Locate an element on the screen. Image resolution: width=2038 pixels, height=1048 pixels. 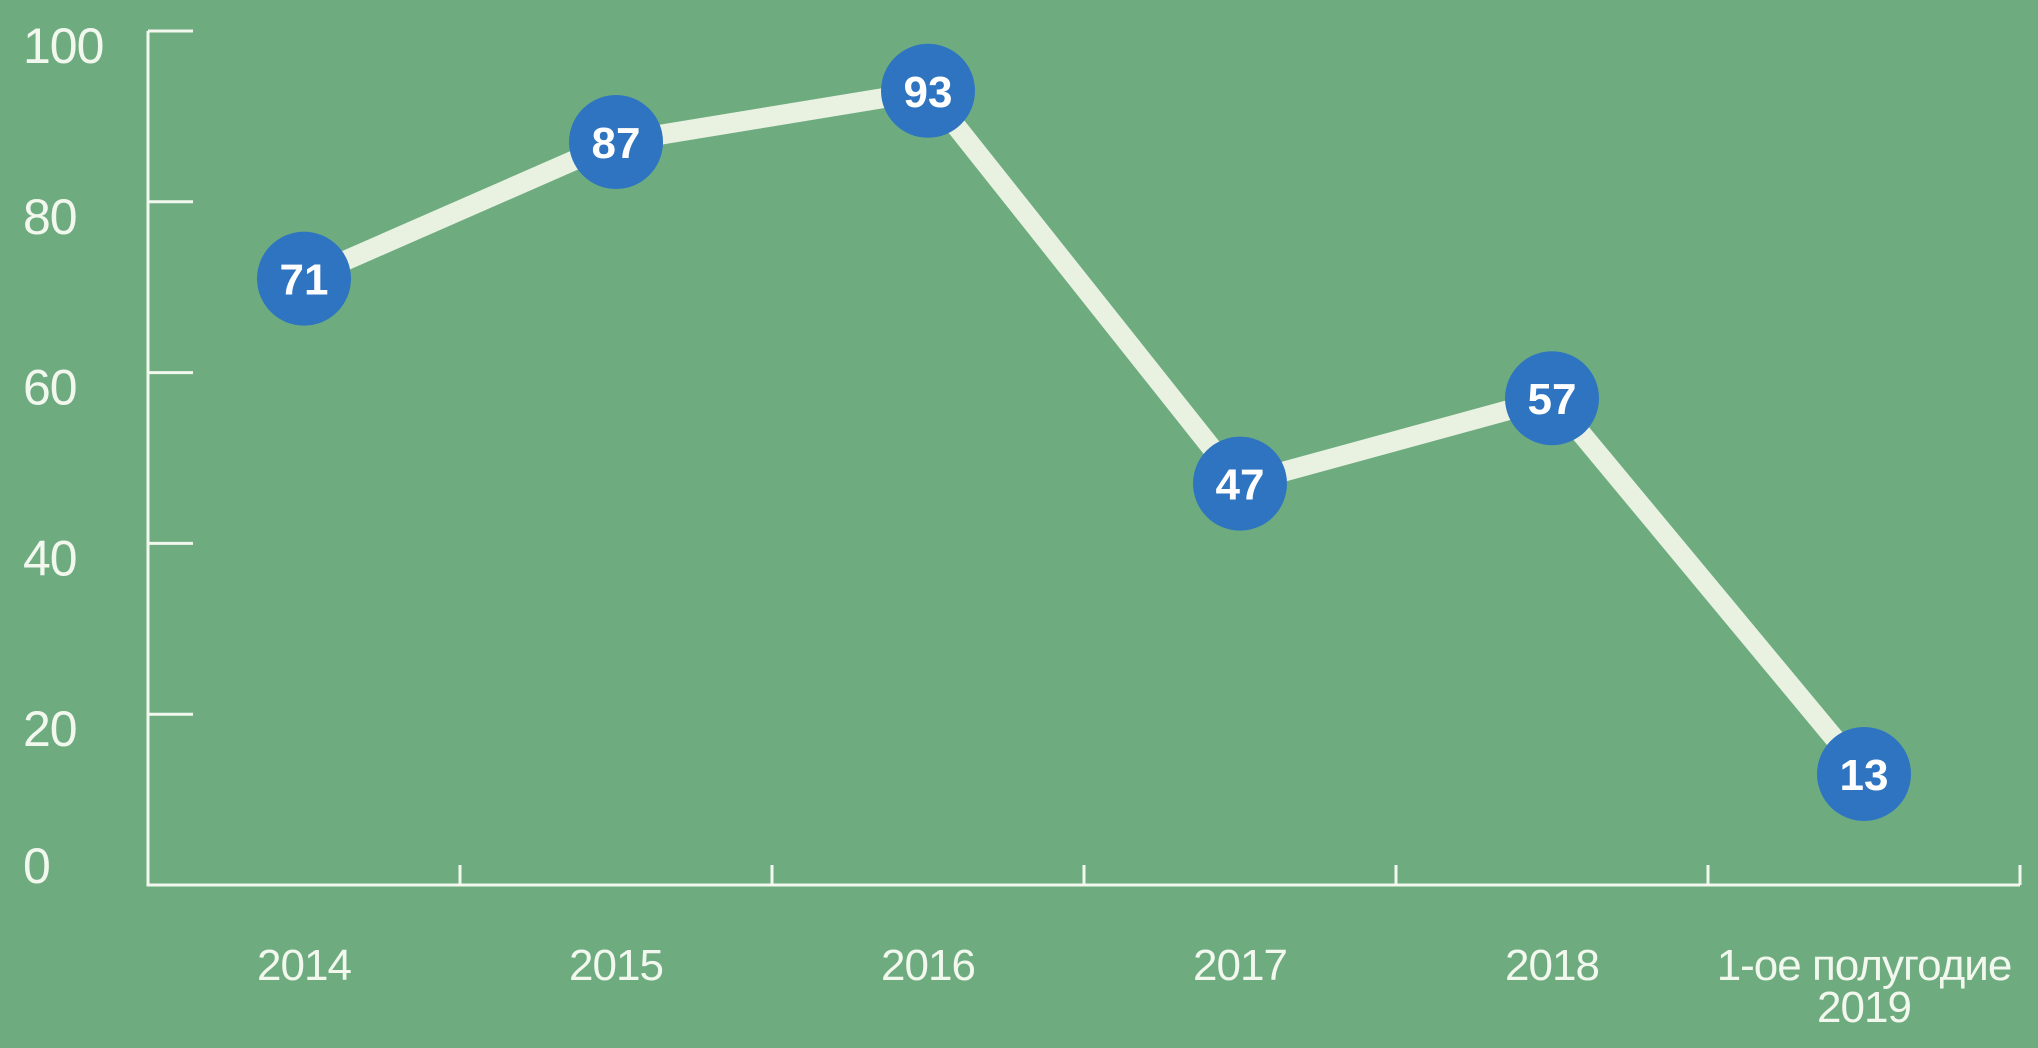
data-point-label: 47 is located at coordinates (1240, 485).